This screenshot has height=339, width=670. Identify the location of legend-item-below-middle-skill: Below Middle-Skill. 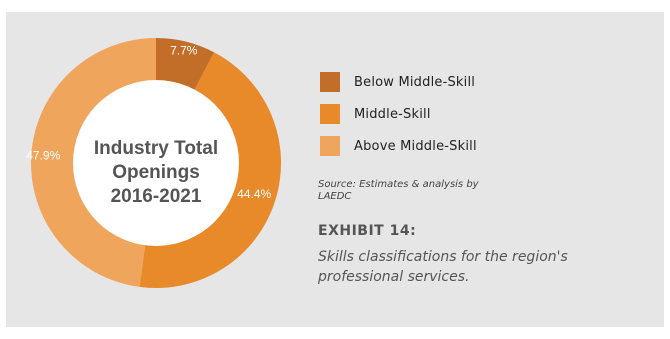
(398, 82).